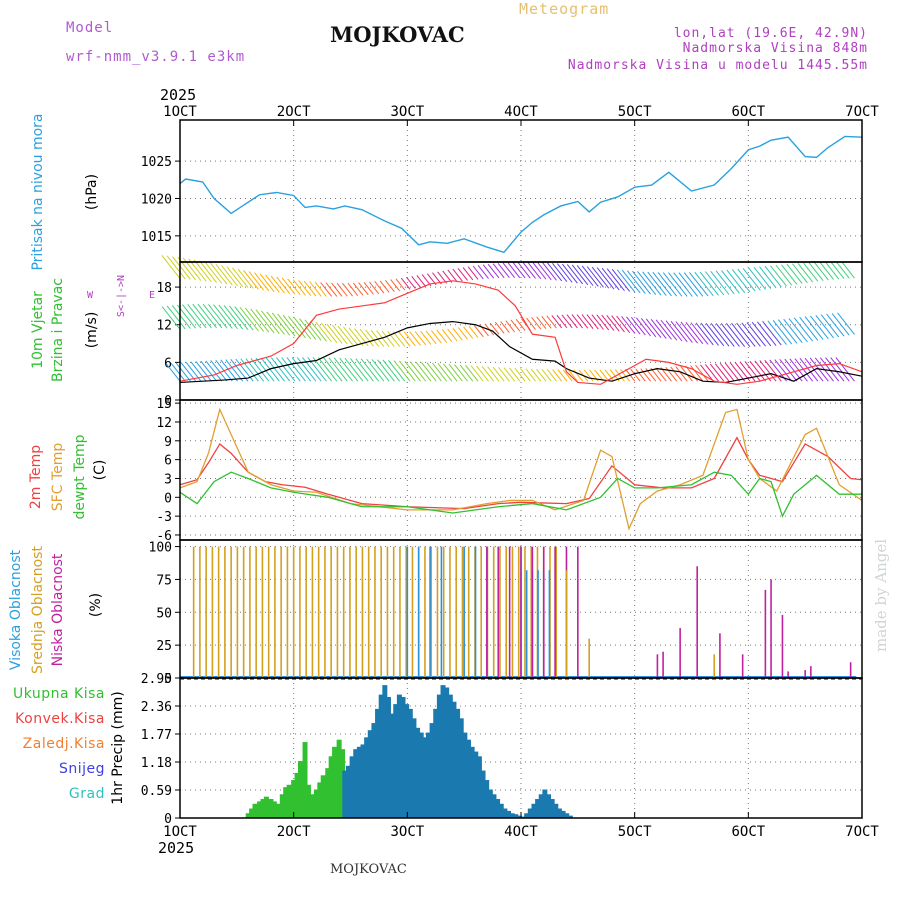  Describe the element at coordinates (96, 605) in the screenshot. I see `cloud-unit: (%)` at that location.